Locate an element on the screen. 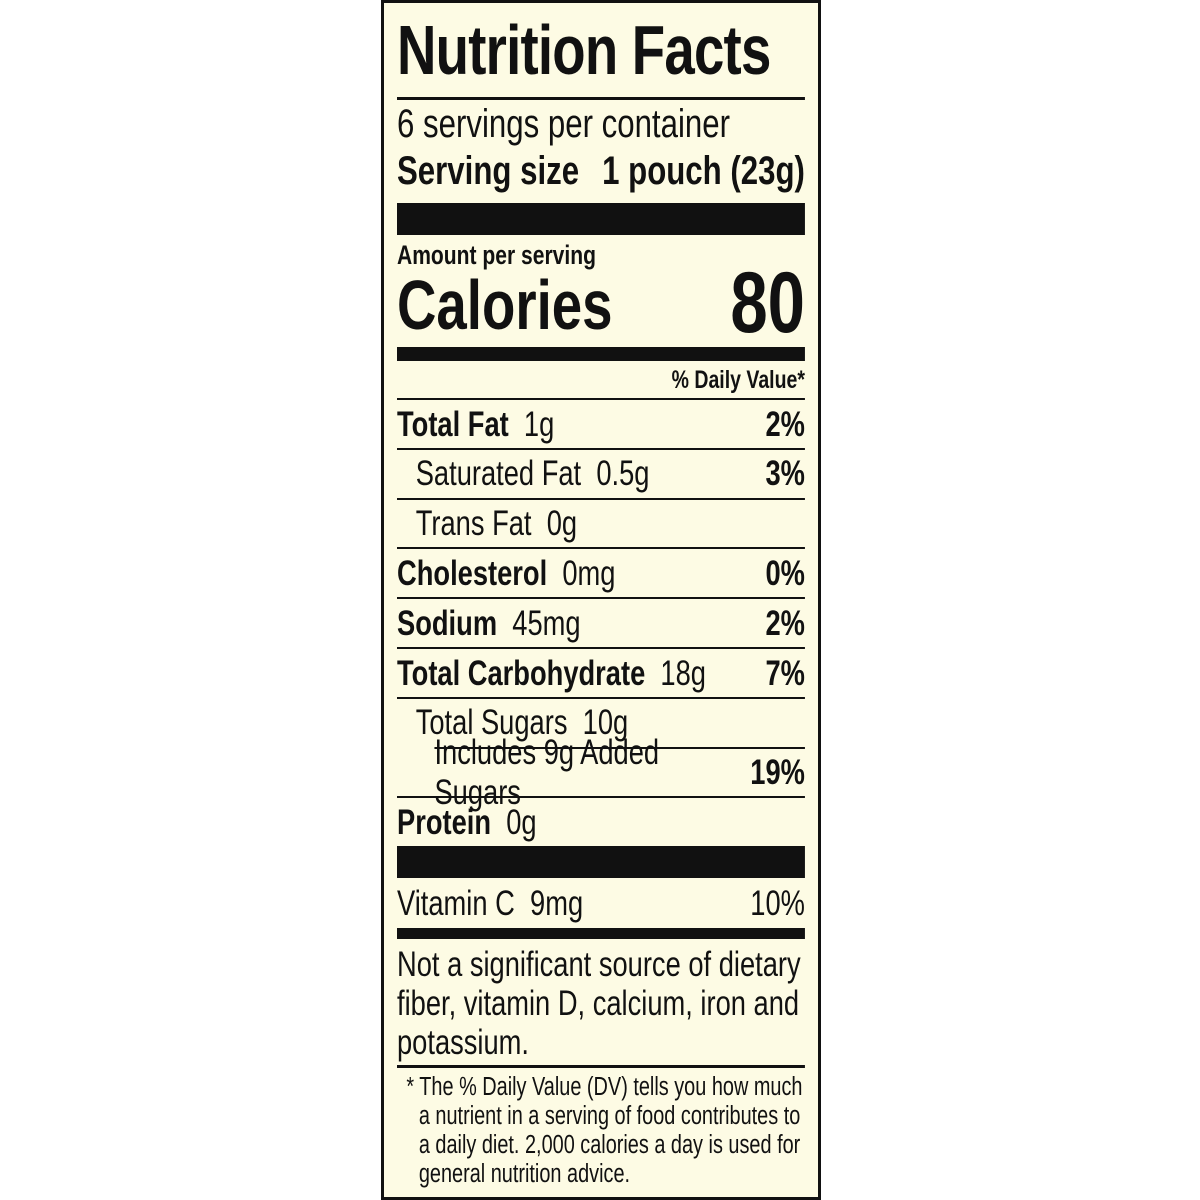  nutrient-row: Includes 9g Added Sugars 19% is located at coordinates (601, 772).